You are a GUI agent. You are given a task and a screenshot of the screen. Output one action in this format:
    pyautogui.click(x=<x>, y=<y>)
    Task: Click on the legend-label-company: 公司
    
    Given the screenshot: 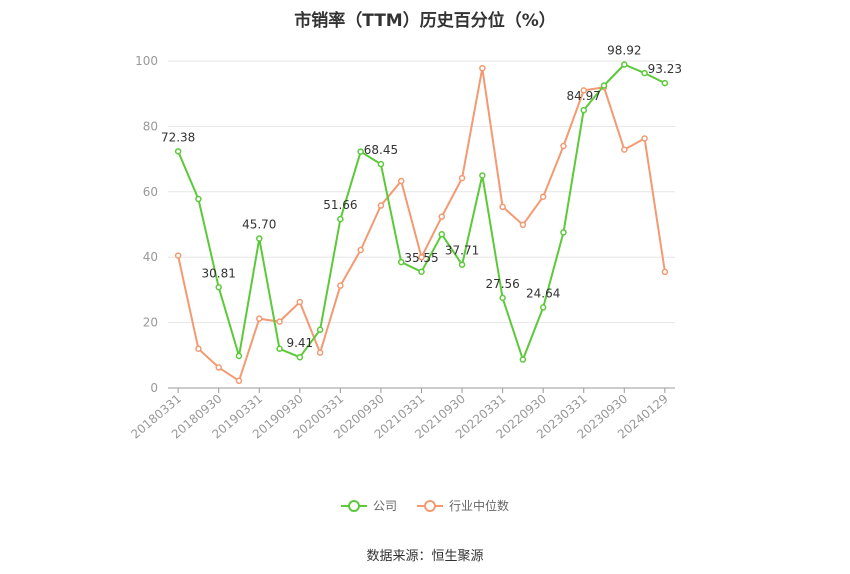 What is the action you would take?
    pyautogui.click(x=384, y=506)
    